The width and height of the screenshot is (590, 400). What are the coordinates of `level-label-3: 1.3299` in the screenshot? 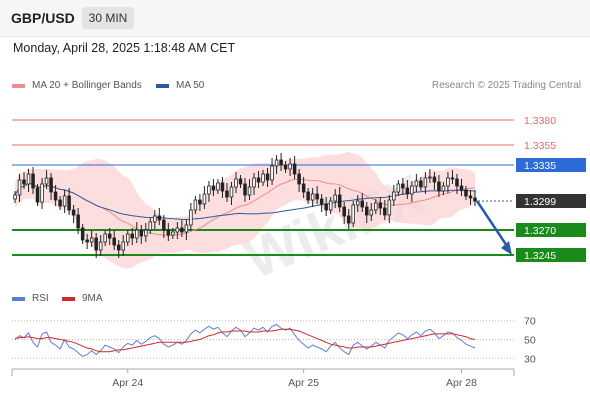 It's located at (540, 202).